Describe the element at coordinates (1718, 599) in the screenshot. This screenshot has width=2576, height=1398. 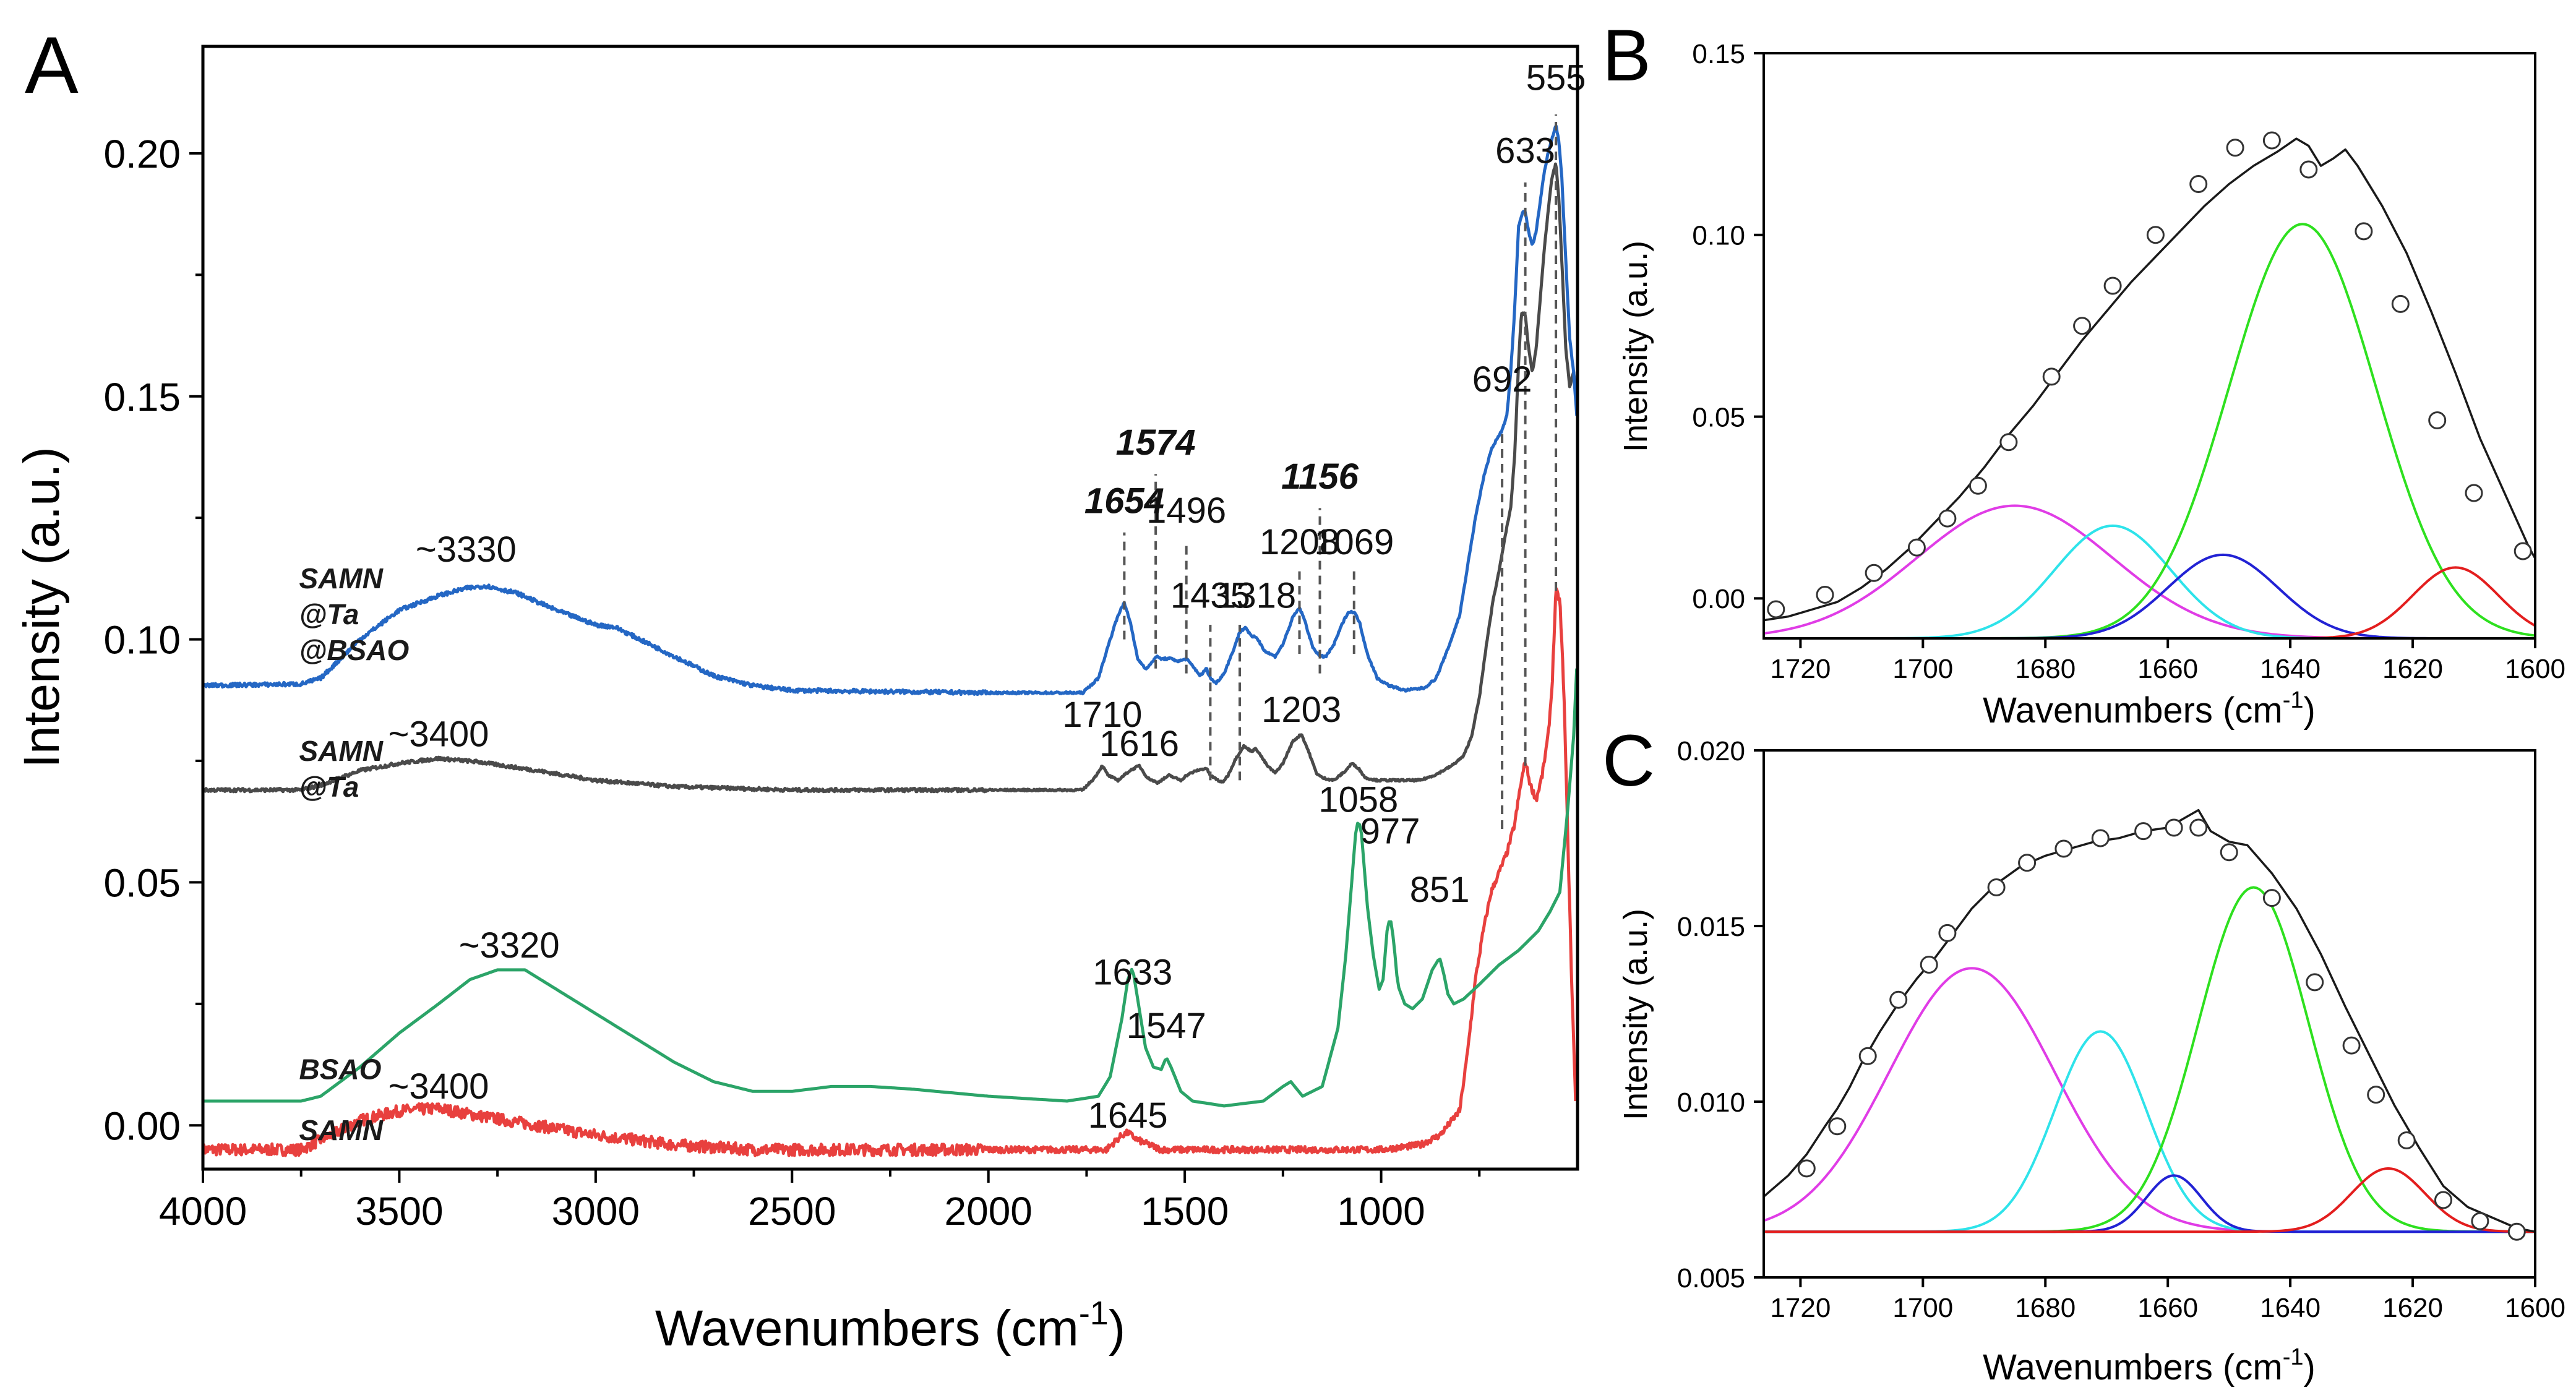
I see `panel-b-y-tick-label: 0.00` at that location.